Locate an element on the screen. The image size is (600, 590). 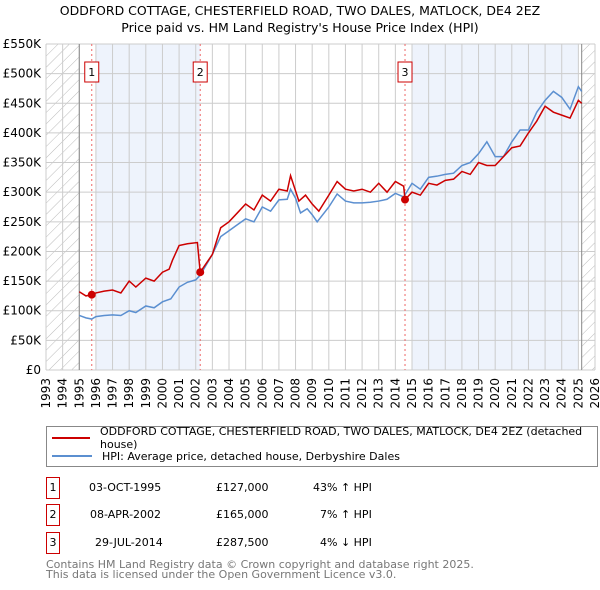
x-tick-label: 2004 is located at coordinates (229, 393).